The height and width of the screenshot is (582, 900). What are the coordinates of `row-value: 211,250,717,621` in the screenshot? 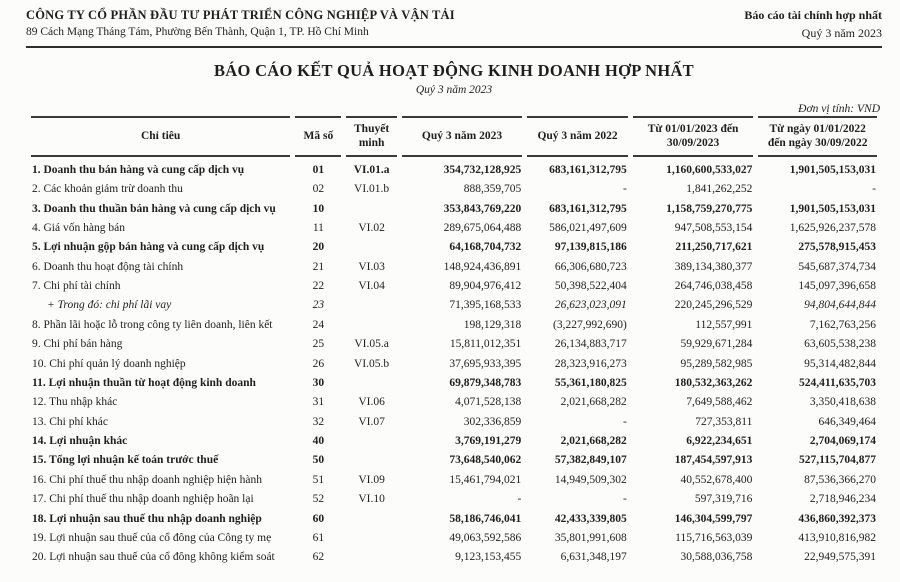 It's located at (714, 247).